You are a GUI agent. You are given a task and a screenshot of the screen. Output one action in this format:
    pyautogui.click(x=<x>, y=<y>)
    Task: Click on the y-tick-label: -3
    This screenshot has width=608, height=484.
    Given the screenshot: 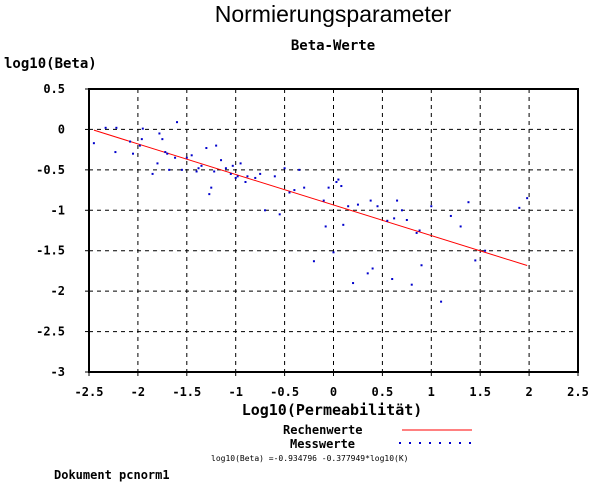 What is the action you would take?
    pyautogui.click(x=58, y=372)
    